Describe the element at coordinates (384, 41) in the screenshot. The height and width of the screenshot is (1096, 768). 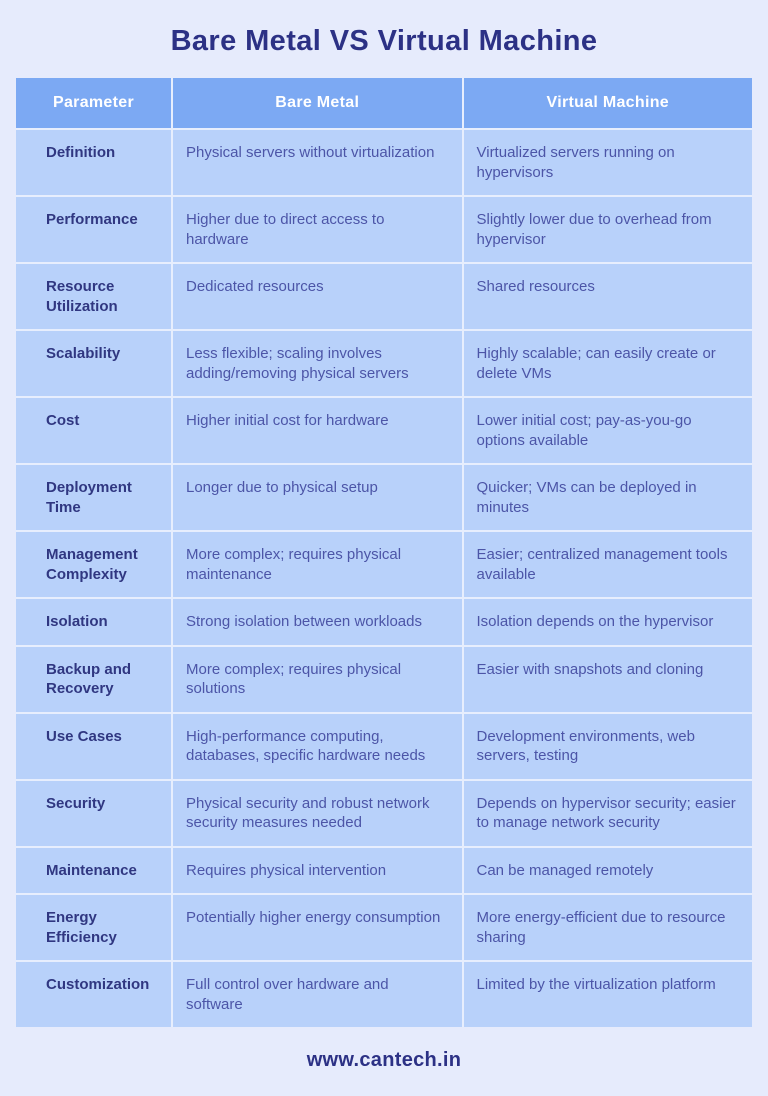
I see `page-title: Bare Metal VS Virtual Machine` at that location.